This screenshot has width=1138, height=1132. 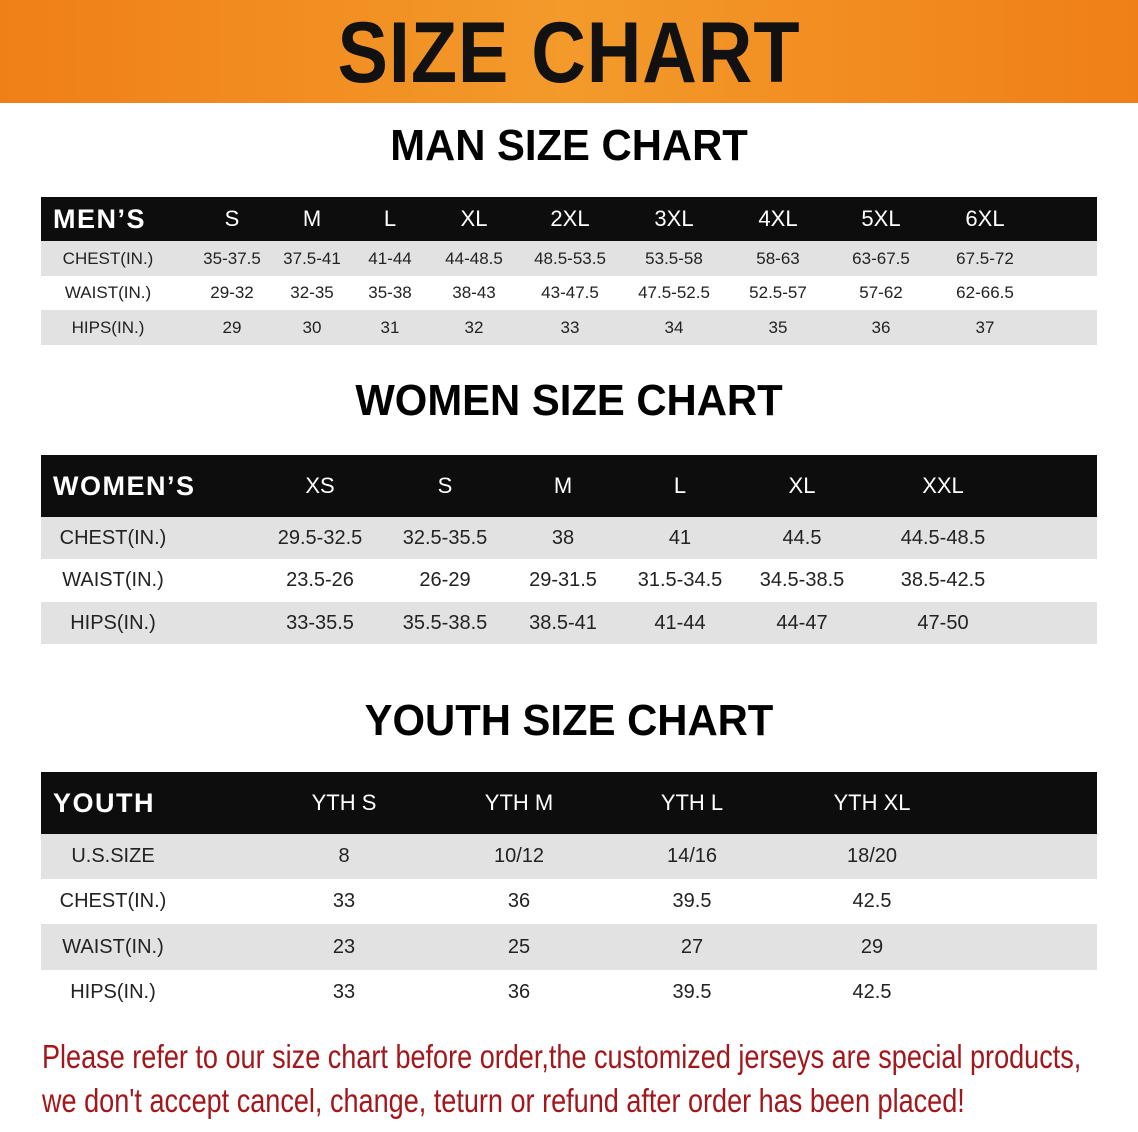 I want to click on value-cell: 34.5-38.5, so click(x=802, y=580).